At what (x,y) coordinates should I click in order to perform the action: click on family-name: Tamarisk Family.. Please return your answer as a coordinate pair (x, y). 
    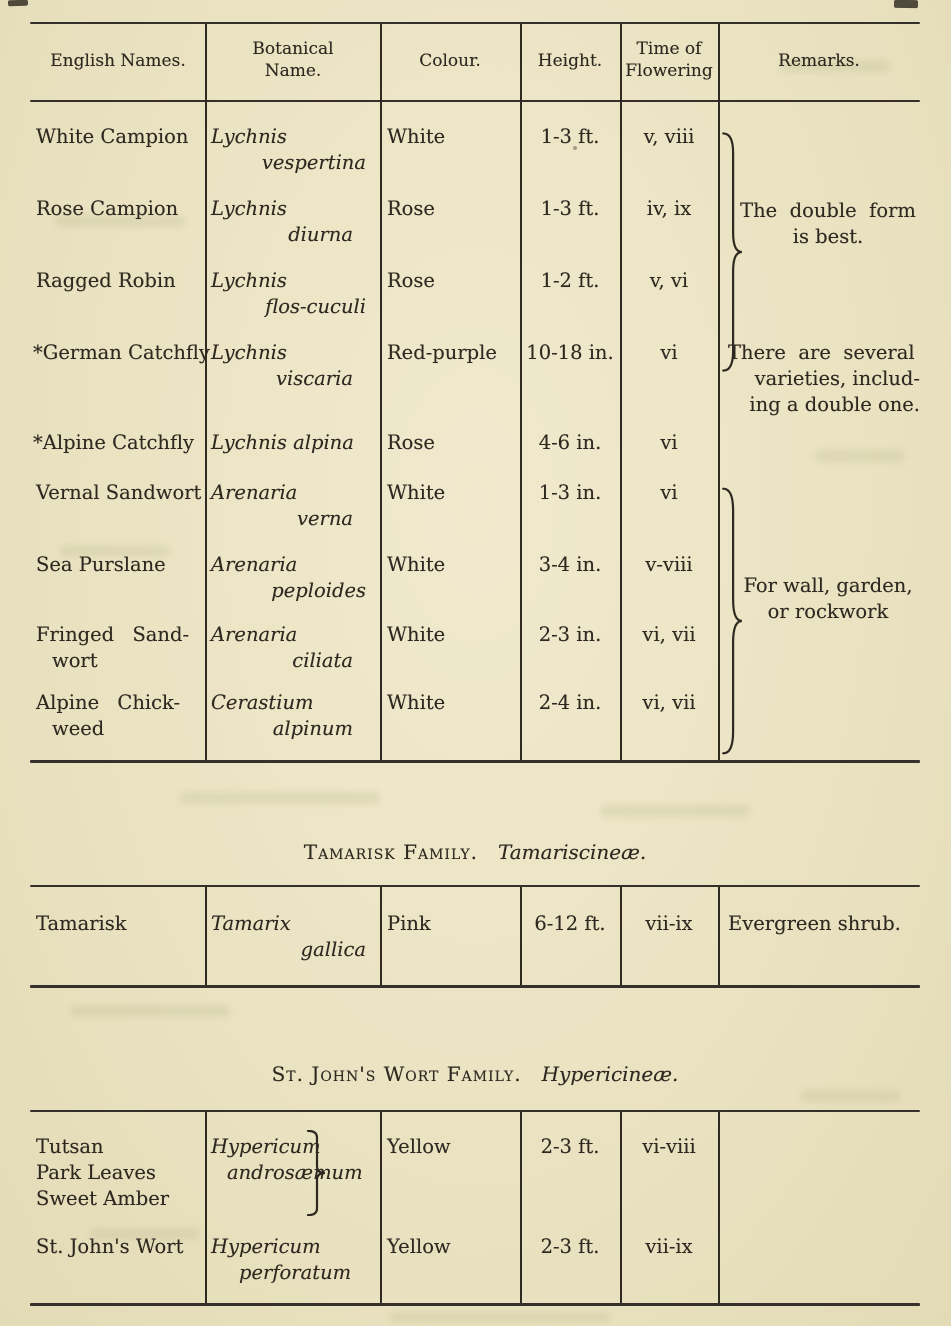
    Looking at the image, I should click on (390, 852).